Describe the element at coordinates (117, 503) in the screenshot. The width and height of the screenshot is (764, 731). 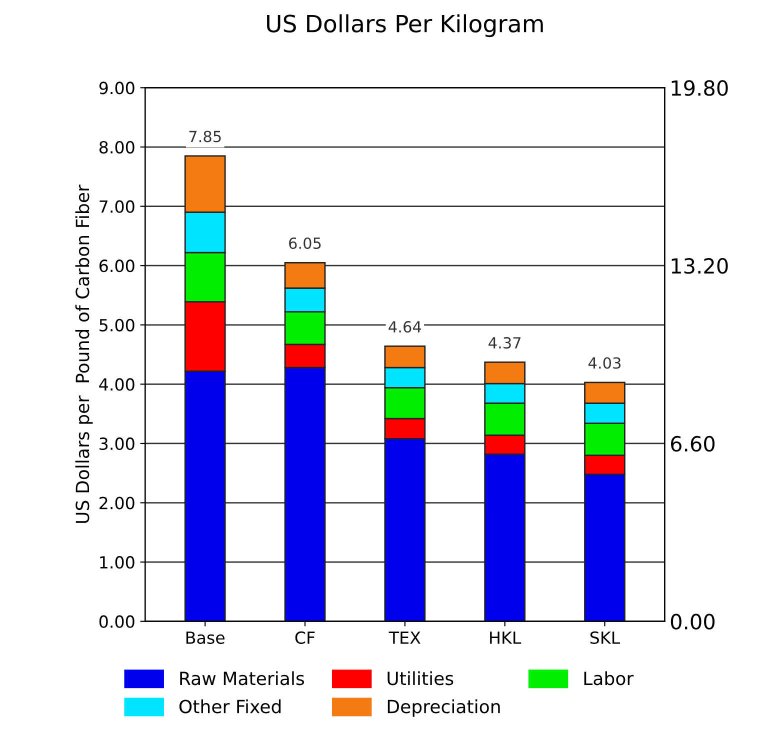
I see `y-tick-label: 2.00` at that location.